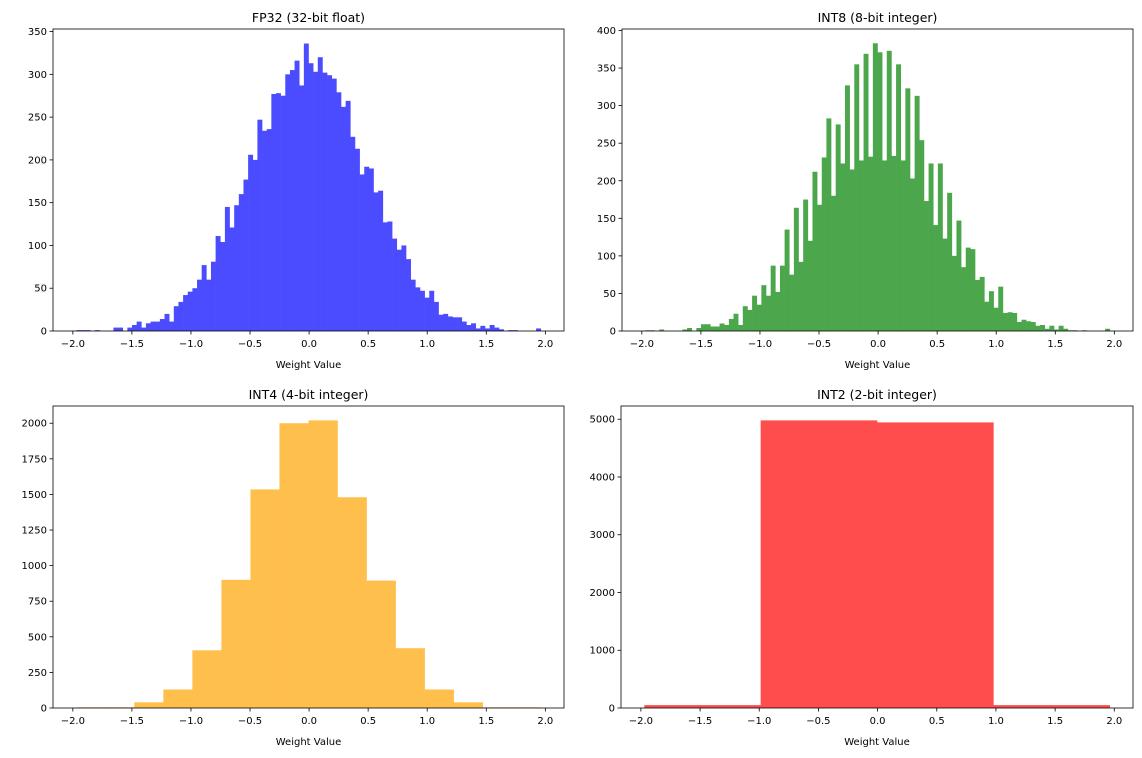 The image size is (1142, 758). I want to click on y-tick-label: 350, so click(37, 32).